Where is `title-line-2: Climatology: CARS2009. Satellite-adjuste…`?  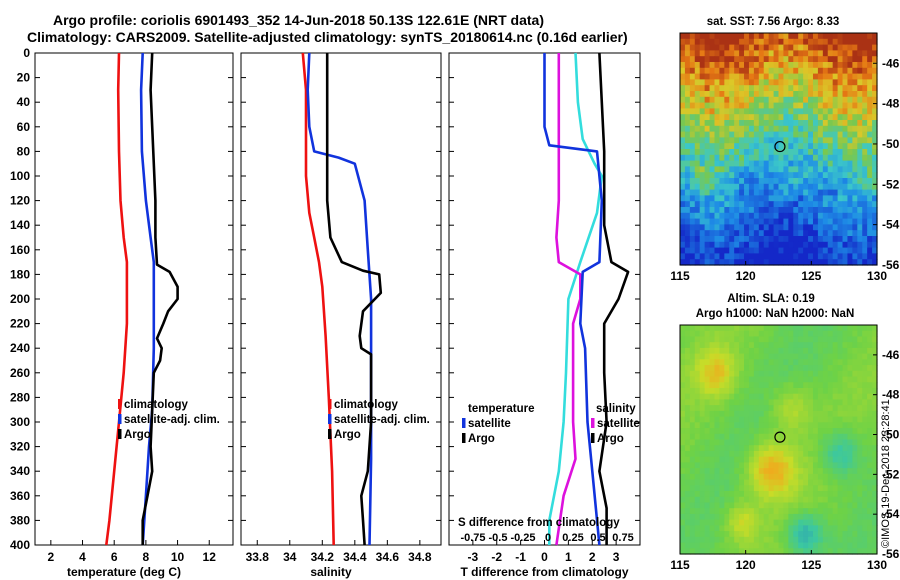
title-line-2: Climatology: CARS2009. Satellite-adjuste… is located at coordinates (327, 37).